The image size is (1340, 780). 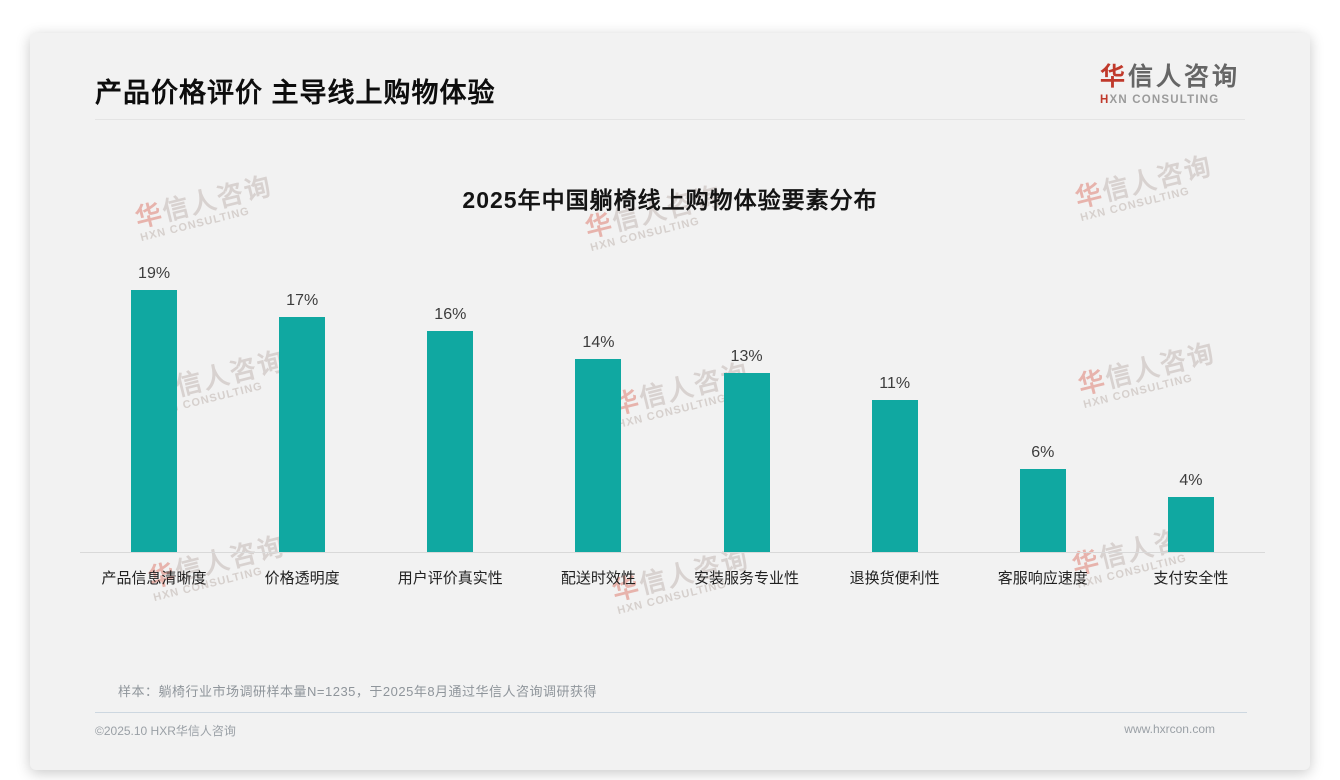 I want to click on category-label: 产品信息清晰度, so click(x=154, y=578).